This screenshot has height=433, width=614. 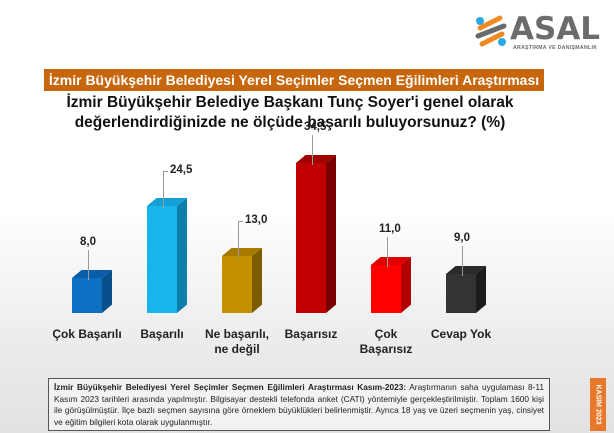 I want to click on category-label: Cevap Yok, so click(x=461, y=334).